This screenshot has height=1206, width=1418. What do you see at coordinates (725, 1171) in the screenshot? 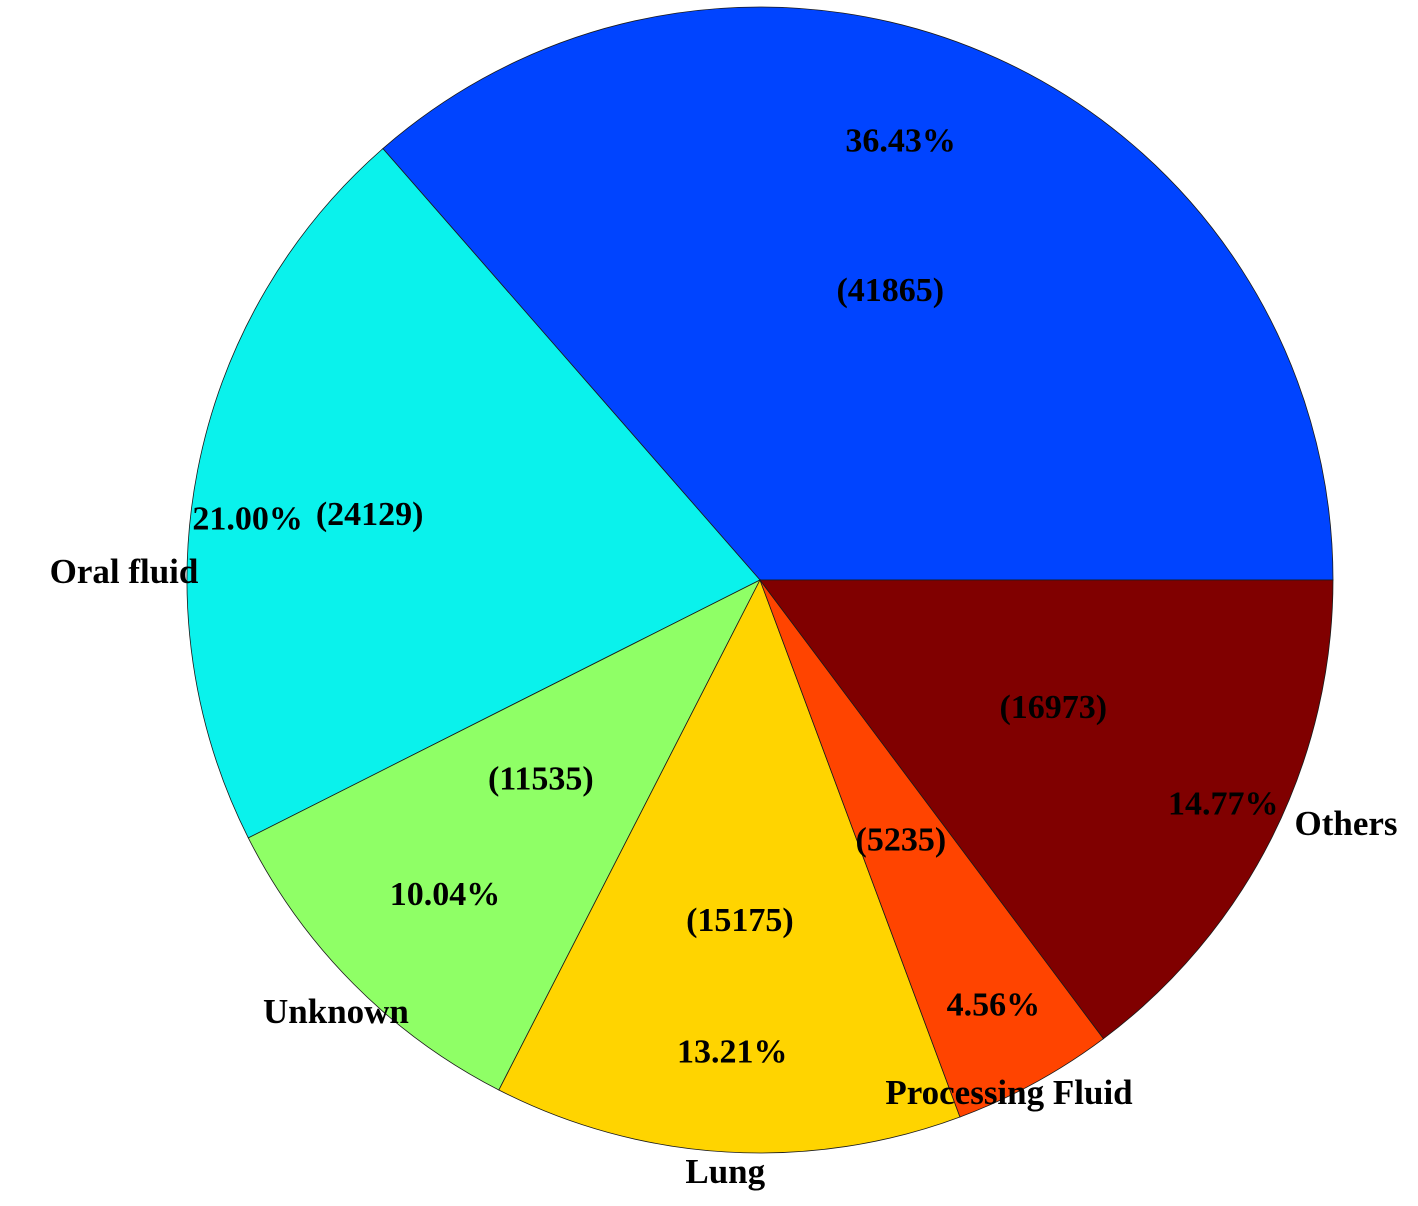
I see `slice-label-lung: Lung` at bounding box center [725, 1171].